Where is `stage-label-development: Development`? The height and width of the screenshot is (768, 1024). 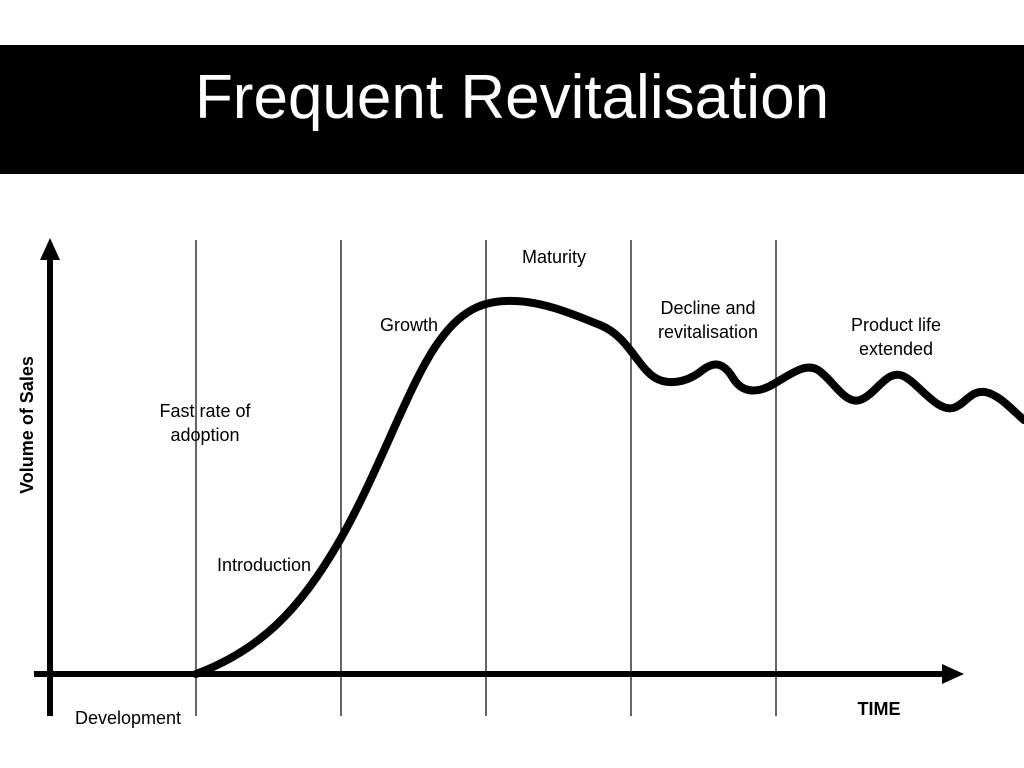 stage-label-development: Development is located at coordinates (128, 718).